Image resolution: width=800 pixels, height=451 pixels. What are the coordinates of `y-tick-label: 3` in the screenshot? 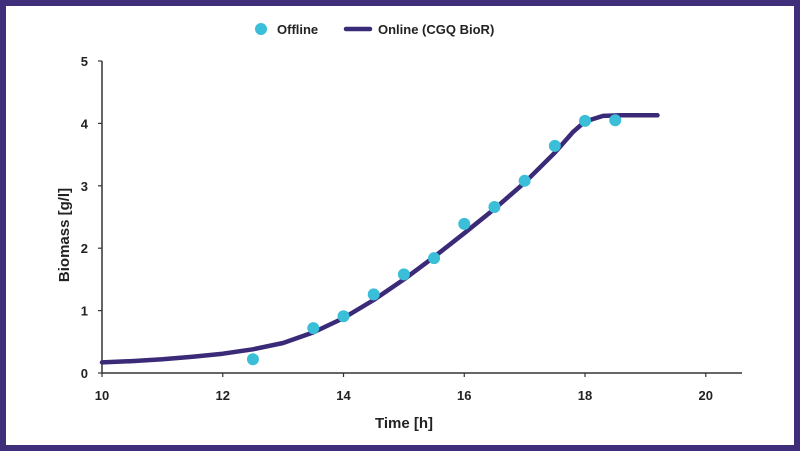 It's located at (84, 186).